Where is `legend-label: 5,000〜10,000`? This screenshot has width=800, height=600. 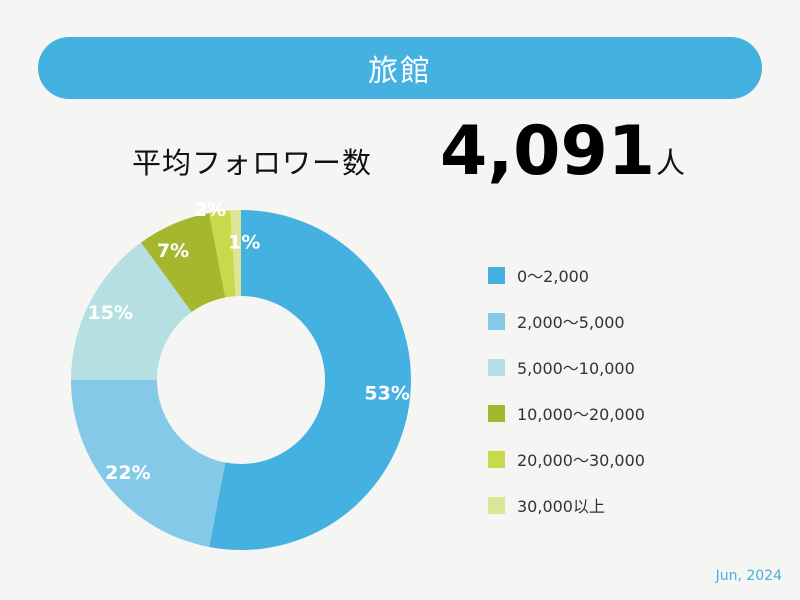
legend-label: 5,000〜10,000 is located at coordinates (576, 368).